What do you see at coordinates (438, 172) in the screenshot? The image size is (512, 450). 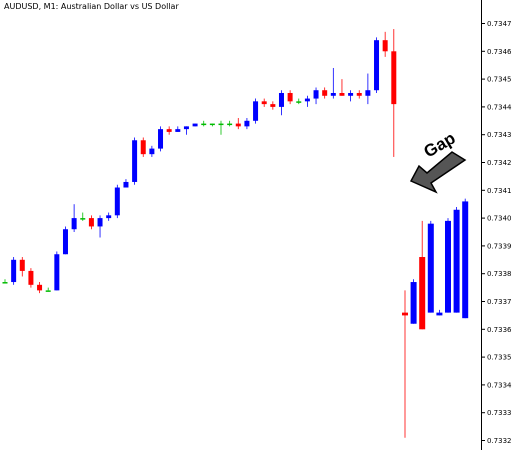 I see `gap-arrow-icon` at bounding box center [438, 172].